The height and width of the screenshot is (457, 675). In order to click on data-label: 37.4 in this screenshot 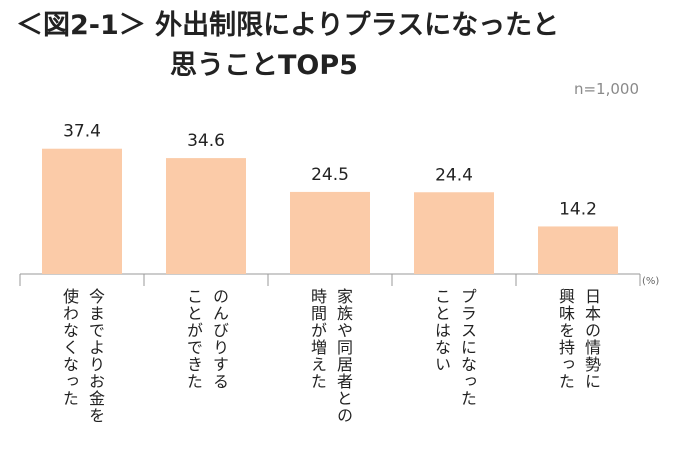, I will do `click(82, 132)`.